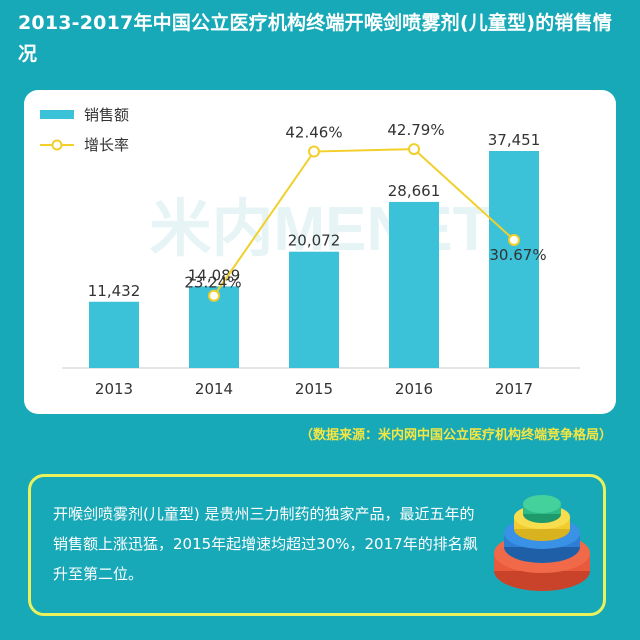 Image resolution: width=640 pixels, height=640 pixels. What do you see at coordinates (106, 115) in the screenshot?
I see `legend-label-sales: 销售额` at bounding box center [106, 115].